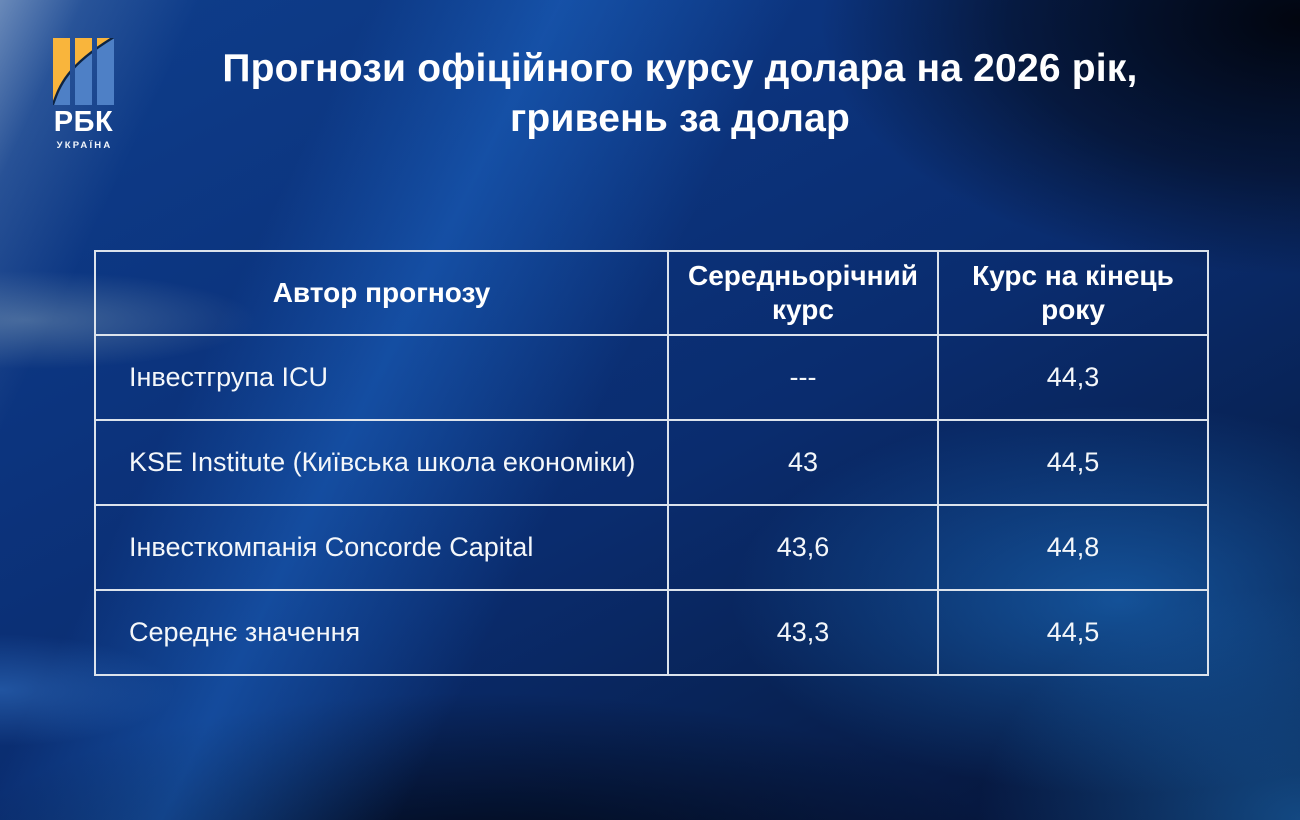 This screenshot has width=1300, height=820. What do you see at coordinates (803, 632) in the screenshot?
I see `avg-rate-cell: 43,3` at bounding box center [803, 632].